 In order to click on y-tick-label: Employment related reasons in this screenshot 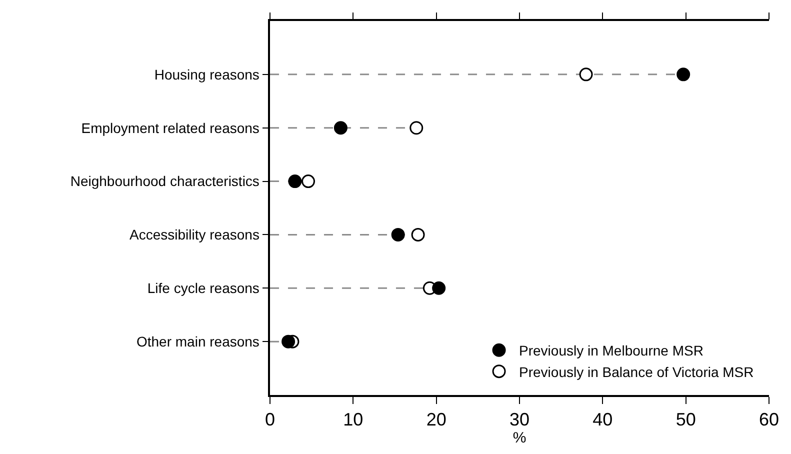, I will do `click(170, 128)`.